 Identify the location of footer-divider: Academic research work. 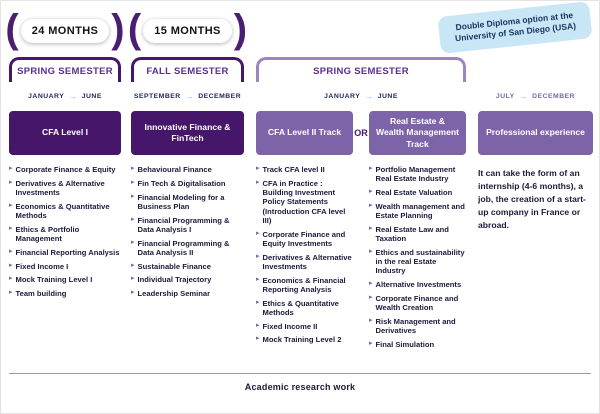
(300, 382).